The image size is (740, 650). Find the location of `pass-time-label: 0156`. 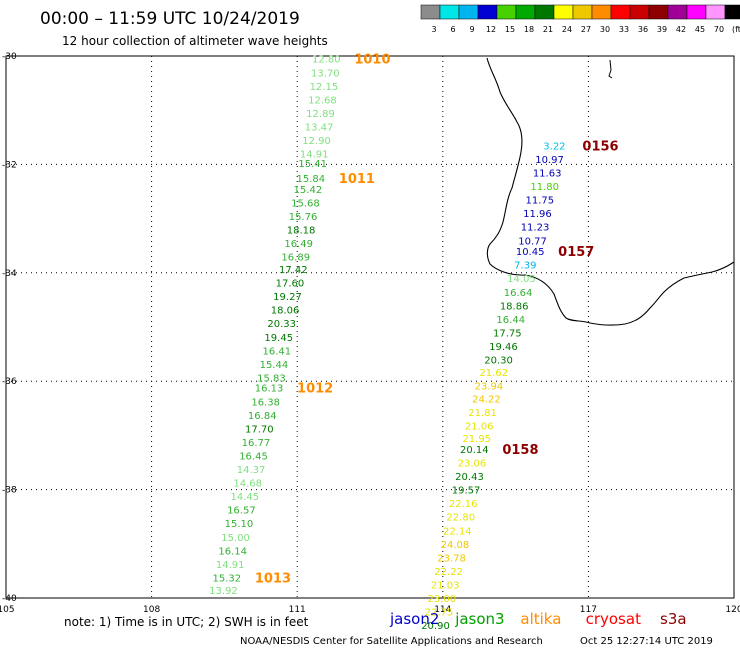

pass-time-label: 0156 is located at coordinates (600, 146).